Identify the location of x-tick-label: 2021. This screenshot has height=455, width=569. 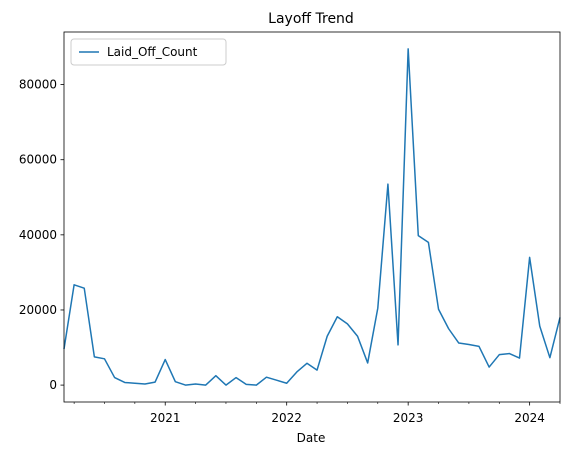
(165, 418).